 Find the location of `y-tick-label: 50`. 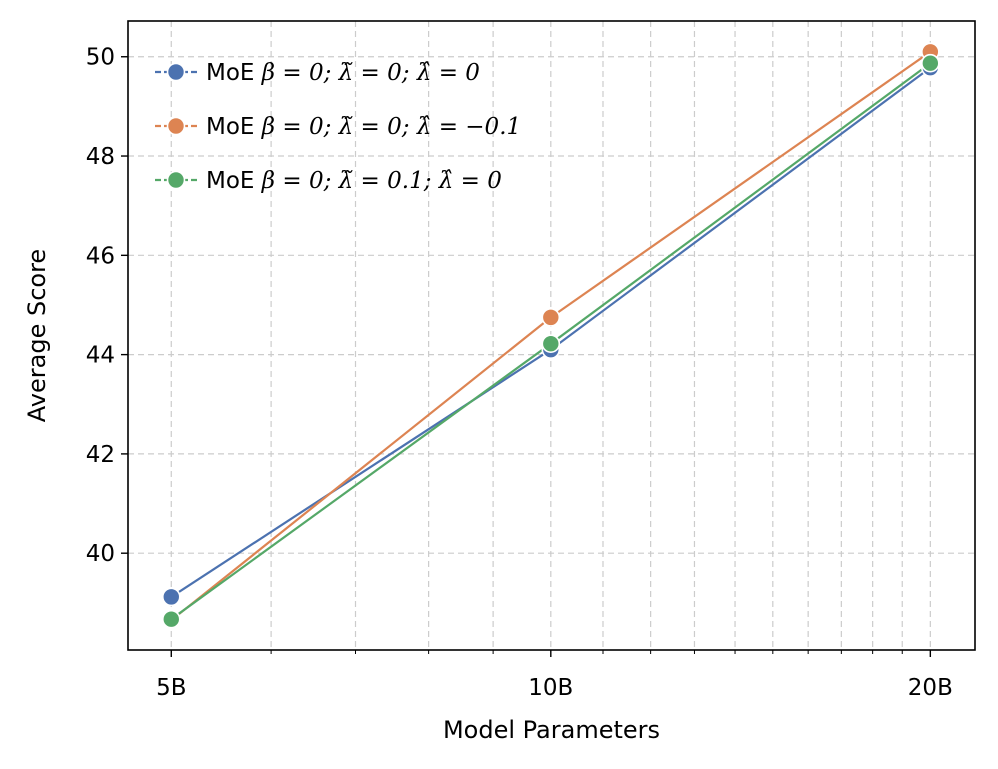

y-tick-label: 50 is located at coordinates (100, 58).